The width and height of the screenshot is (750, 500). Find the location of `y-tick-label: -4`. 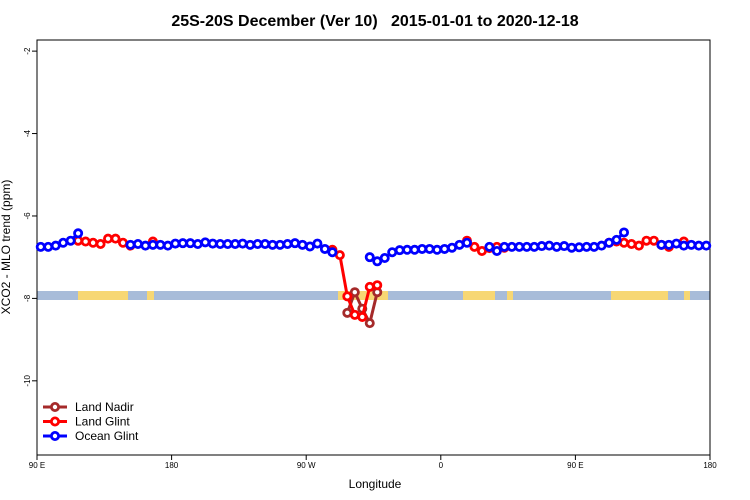

y-tick-label: -4 is located at coordinates (27, 133).